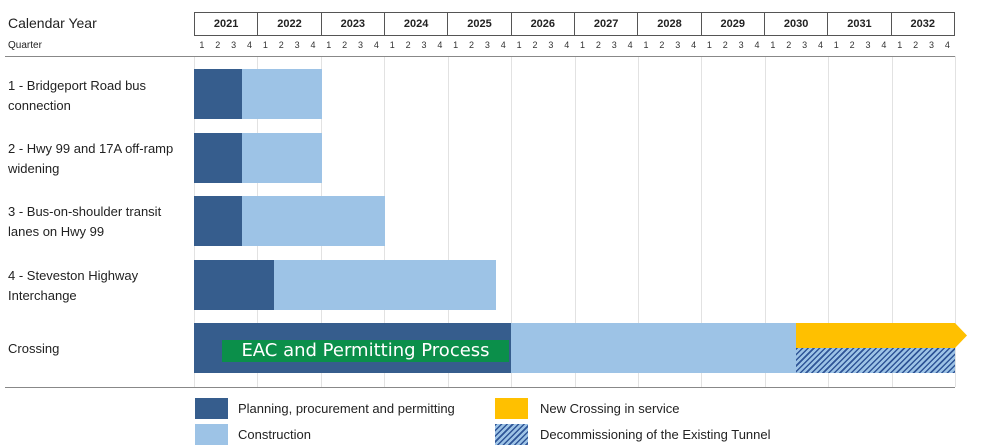 Image resolution: width=988 pixels, height=448 pixels. I want to click on legend-decommission-swatch, so click(511, 434).